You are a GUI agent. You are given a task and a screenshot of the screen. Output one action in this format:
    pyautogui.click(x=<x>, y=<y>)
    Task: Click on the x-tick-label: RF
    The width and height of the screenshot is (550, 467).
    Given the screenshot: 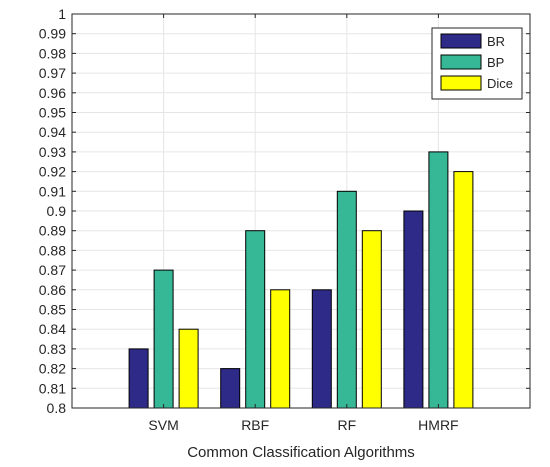 What is the action you would take?
    pyautogui.click(x=346, y=425)
    